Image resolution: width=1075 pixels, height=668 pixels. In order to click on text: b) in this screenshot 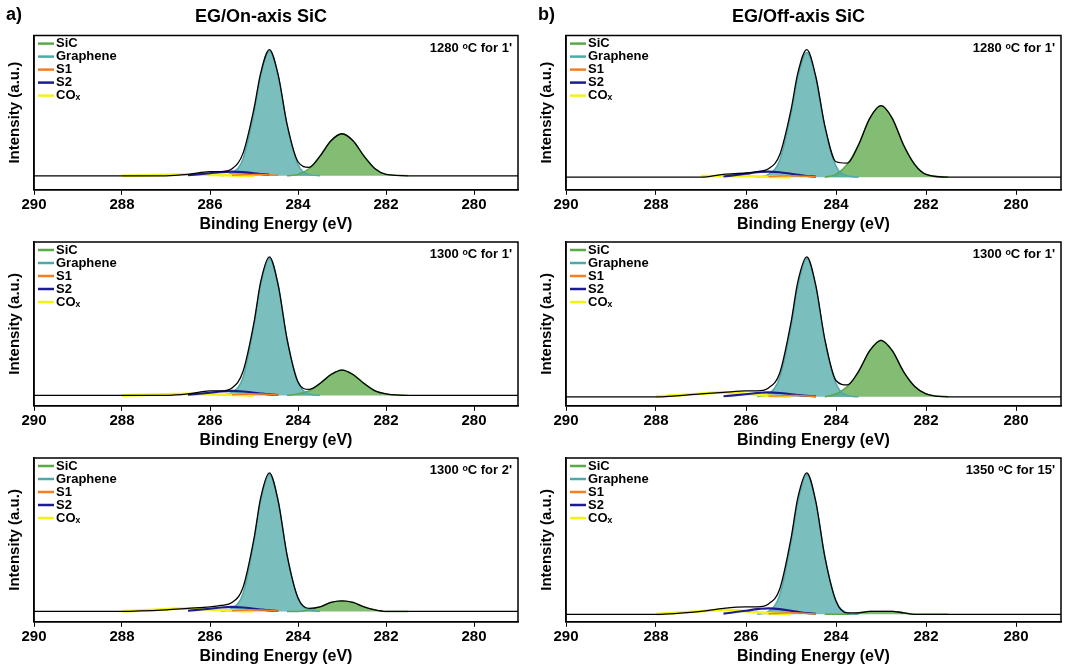, I will do `click(546, 13)`.